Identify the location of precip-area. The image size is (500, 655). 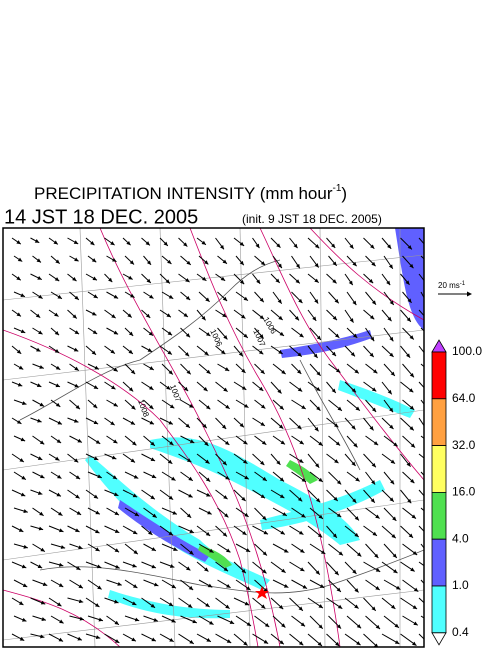
(409, 279).